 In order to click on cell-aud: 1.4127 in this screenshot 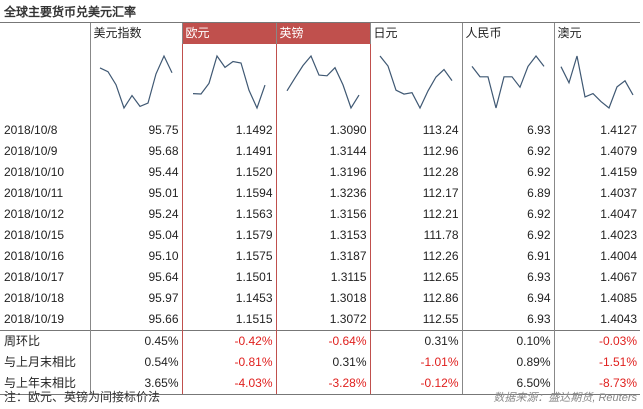, I will do `click(596, 130)`.